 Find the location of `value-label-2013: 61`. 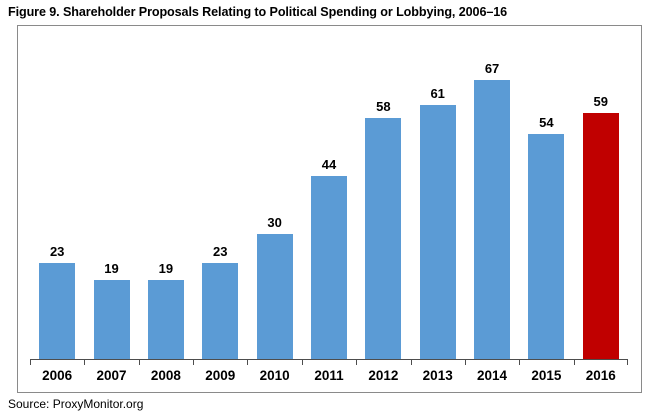

value-label-2013: 61 is located at coordinates (437, 93).